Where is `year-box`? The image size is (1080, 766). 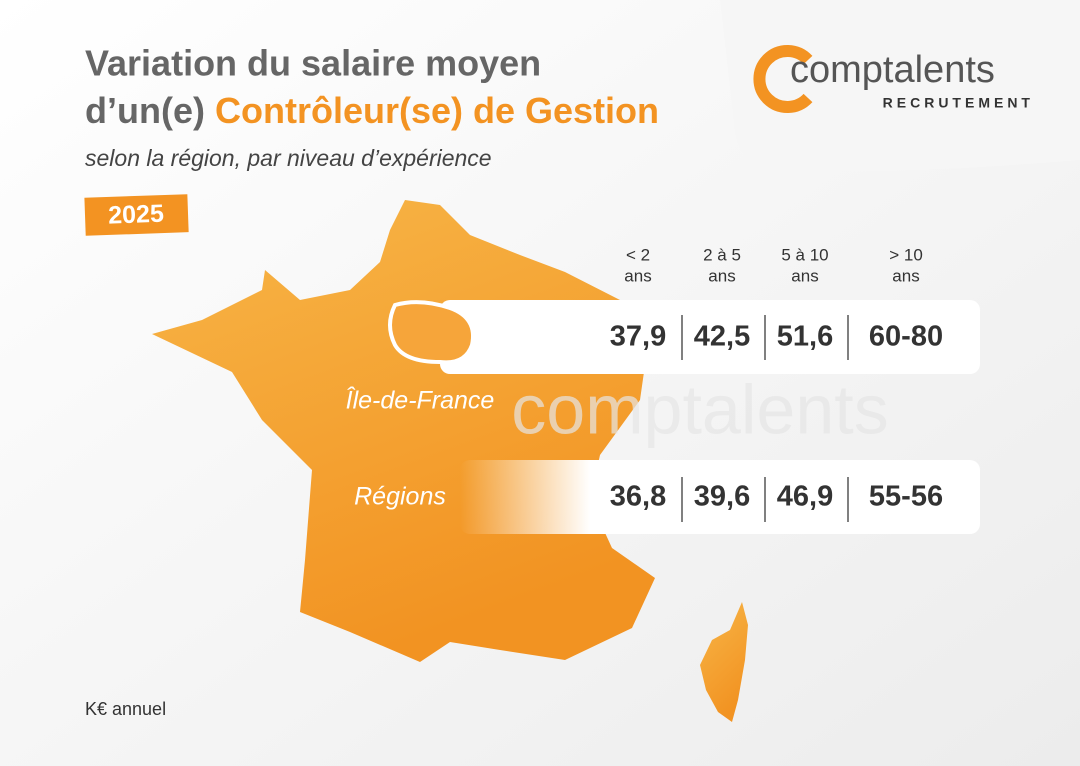 year-box is located at coordinates (136, 215).